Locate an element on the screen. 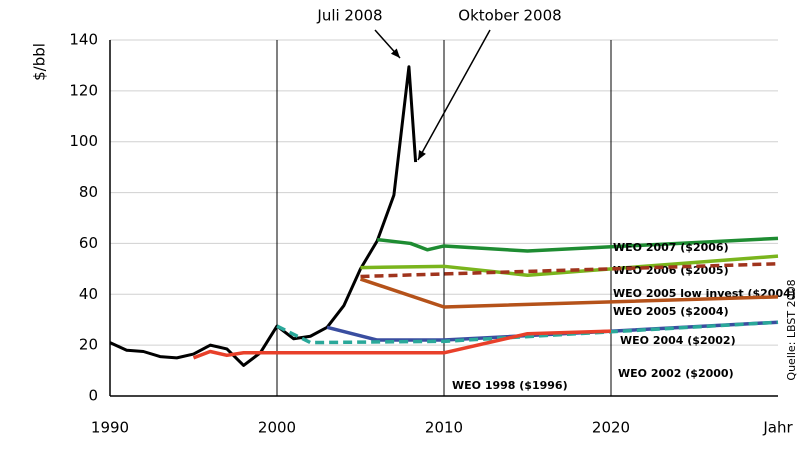 This screenshot has height=468, width=802. y-tick-label: 20 is located at coordinates (88, 345).